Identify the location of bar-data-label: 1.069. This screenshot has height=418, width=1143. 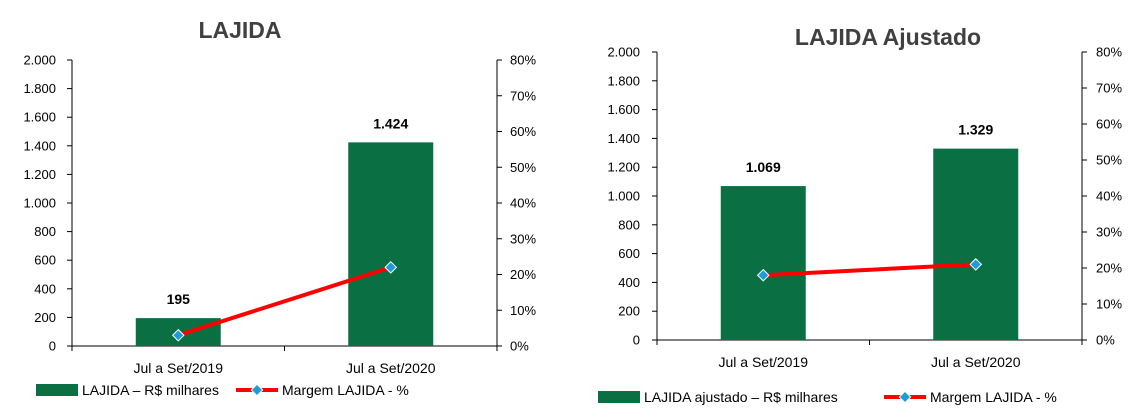
(763, 167).